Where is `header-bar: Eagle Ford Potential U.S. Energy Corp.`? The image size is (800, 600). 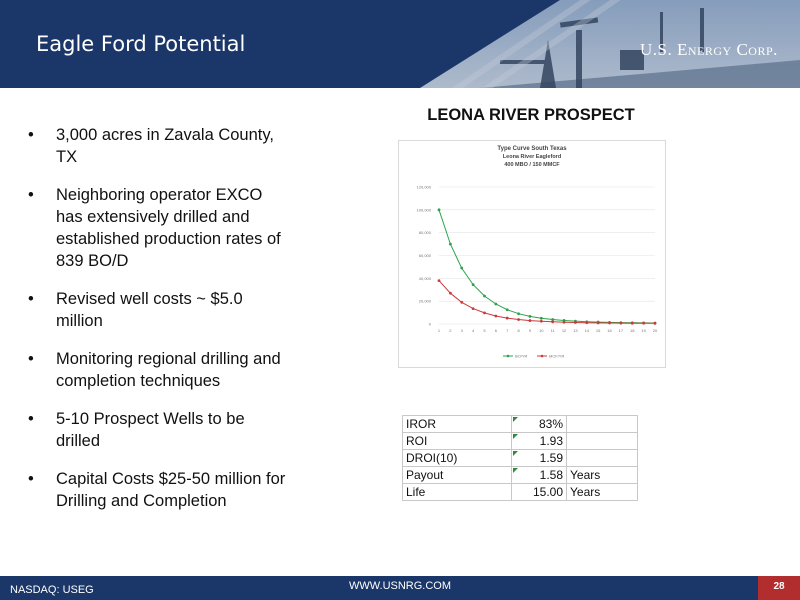
header-bar: Eagle Ford Potential U.S. Energy Corp. is located at coordinates (400, 44).